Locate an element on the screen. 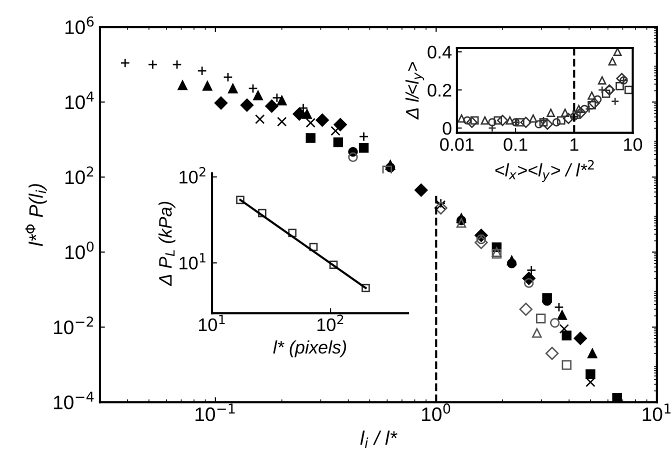  x-axis-title: <l$_{x}$><l$_{y}$> / l*$^{2}$ is located at coordinates (544, 171).